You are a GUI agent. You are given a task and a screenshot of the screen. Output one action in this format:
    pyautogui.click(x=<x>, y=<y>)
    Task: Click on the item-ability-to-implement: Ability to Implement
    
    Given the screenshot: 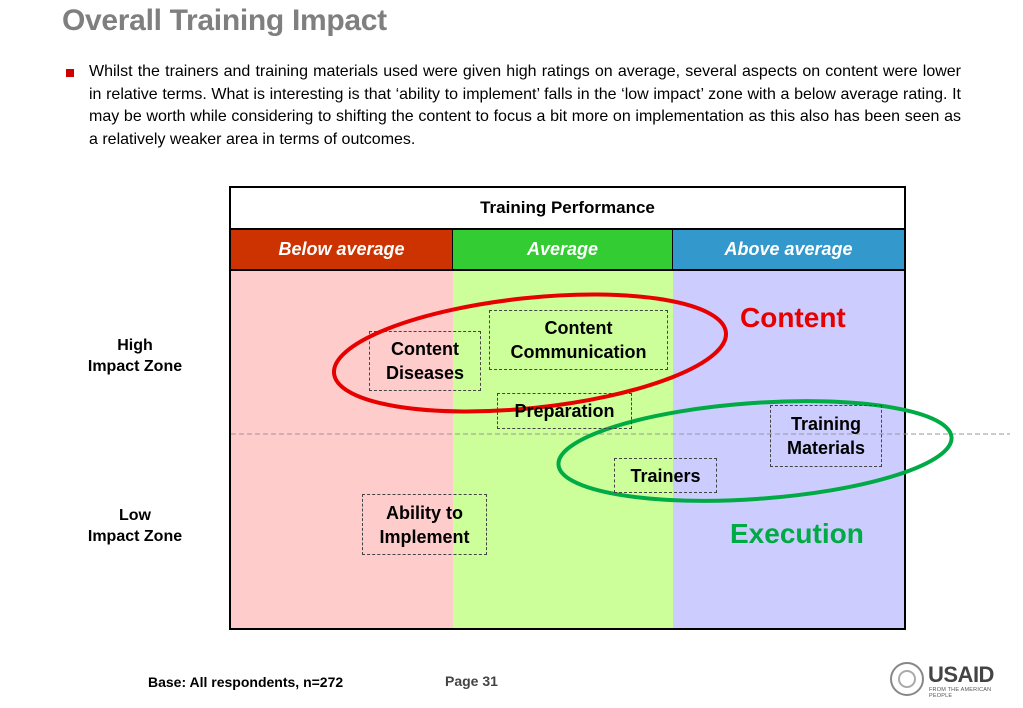 What is the action you would take?
    pyautogui.click(x=424, y=524)
    